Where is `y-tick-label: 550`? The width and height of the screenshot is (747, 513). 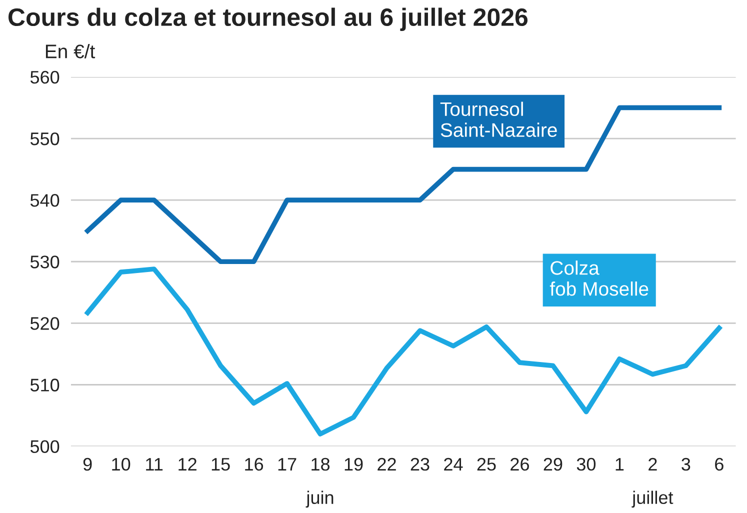 y-tick-label: 550 is located at coordinates (45, 139).